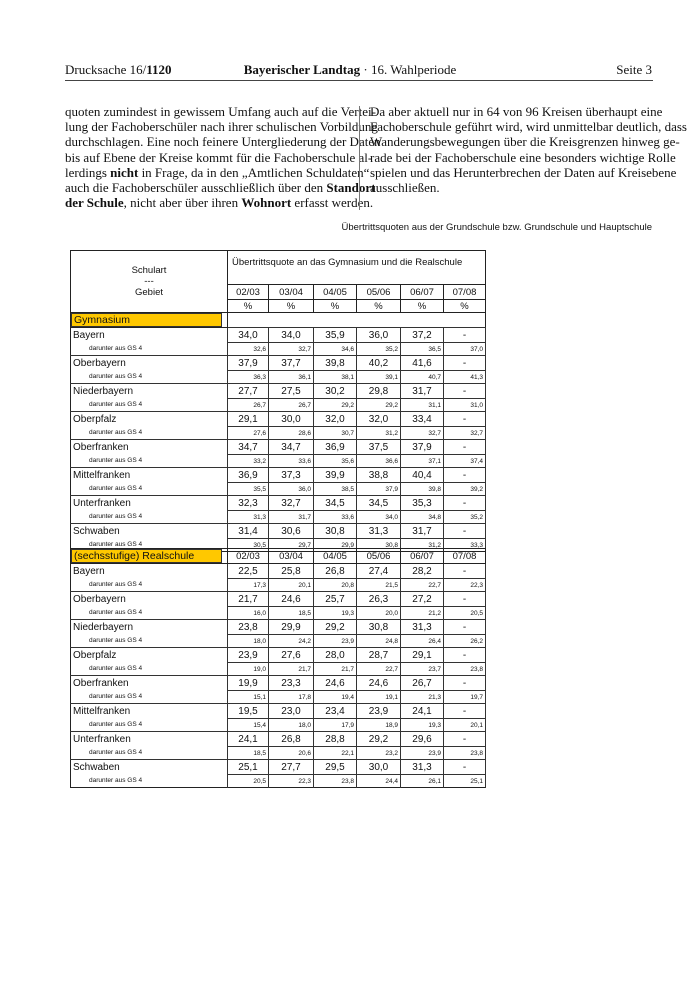 The width and height of the screenshot is (700, 990). I want to click on sub-value-cell: 19,3, so click(335, 613).